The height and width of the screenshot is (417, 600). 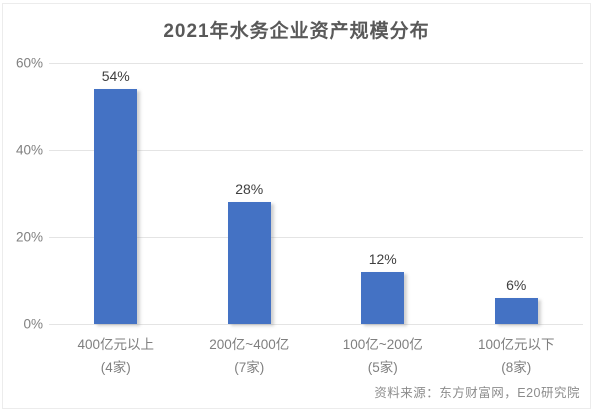 I want to click on gridline-60%, so click(x=316, y=63).